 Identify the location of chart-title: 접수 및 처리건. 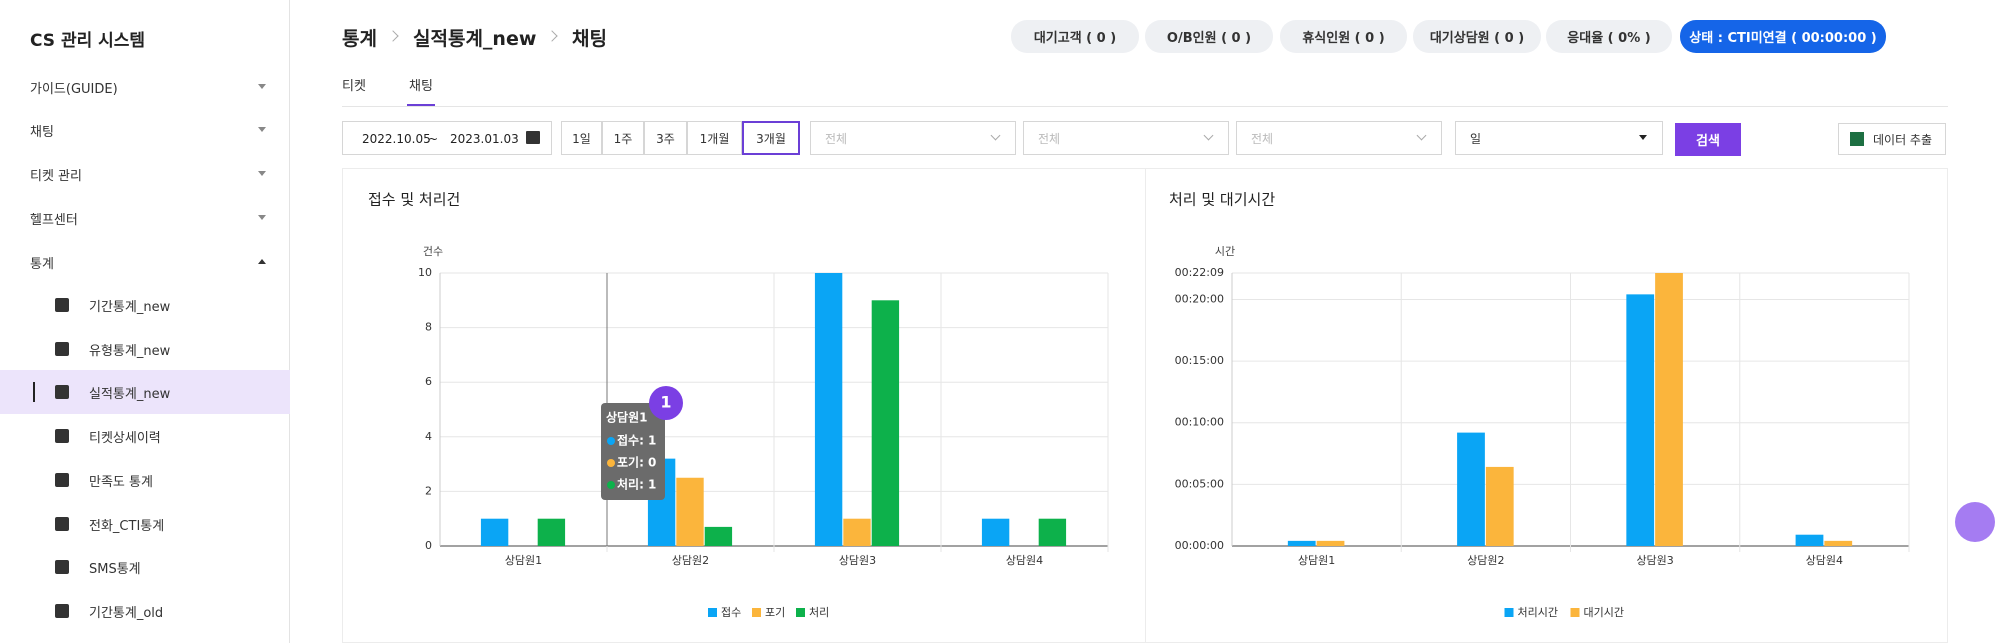
(414, 200).